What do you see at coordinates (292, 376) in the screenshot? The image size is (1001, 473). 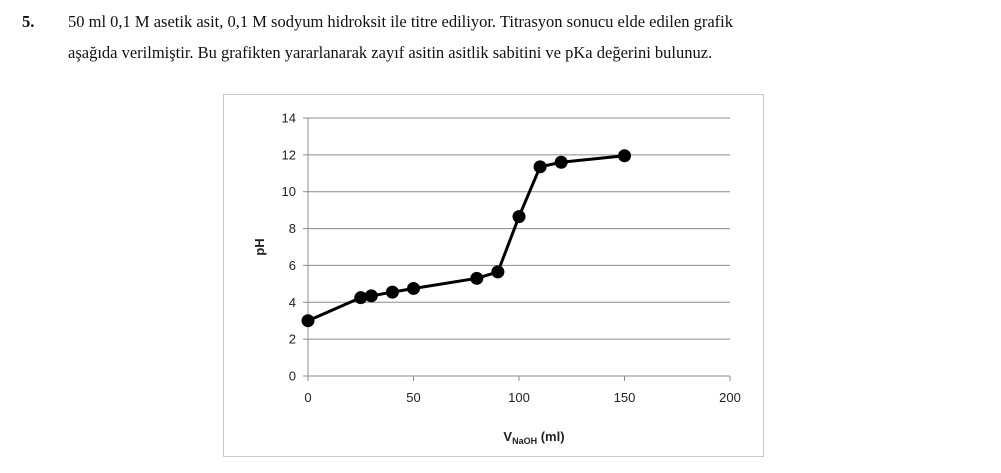 I see `y-tick-label: 0` at bounding box center [292, 376].